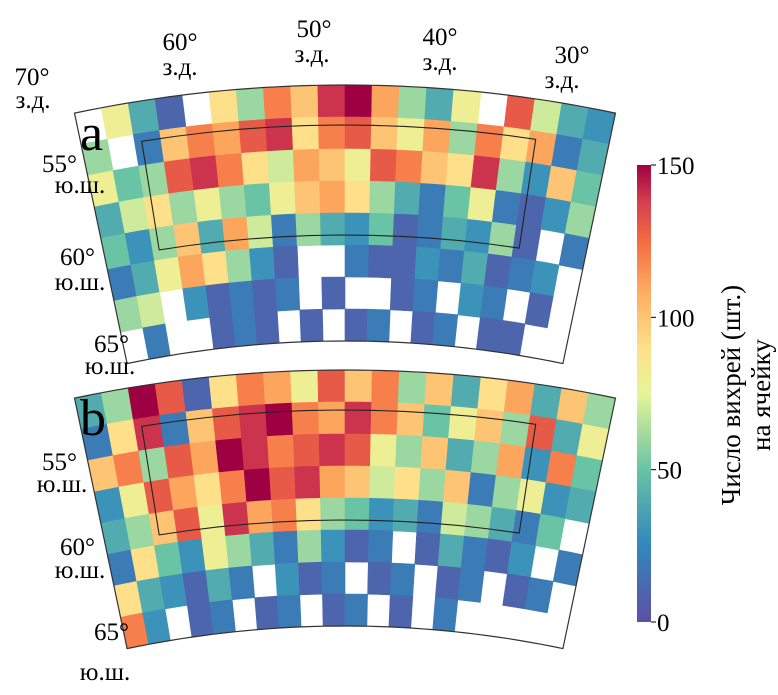 Image resolution: width=778 pixels, height=695 pixels. I want to click on lat-label: 55°, so click(59, 164).